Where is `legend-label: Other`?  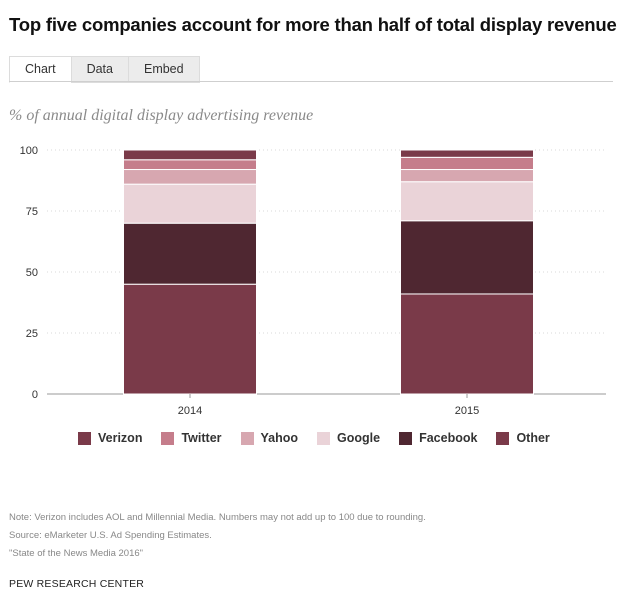 legend-label: Other is located at coordinates (533, 438).